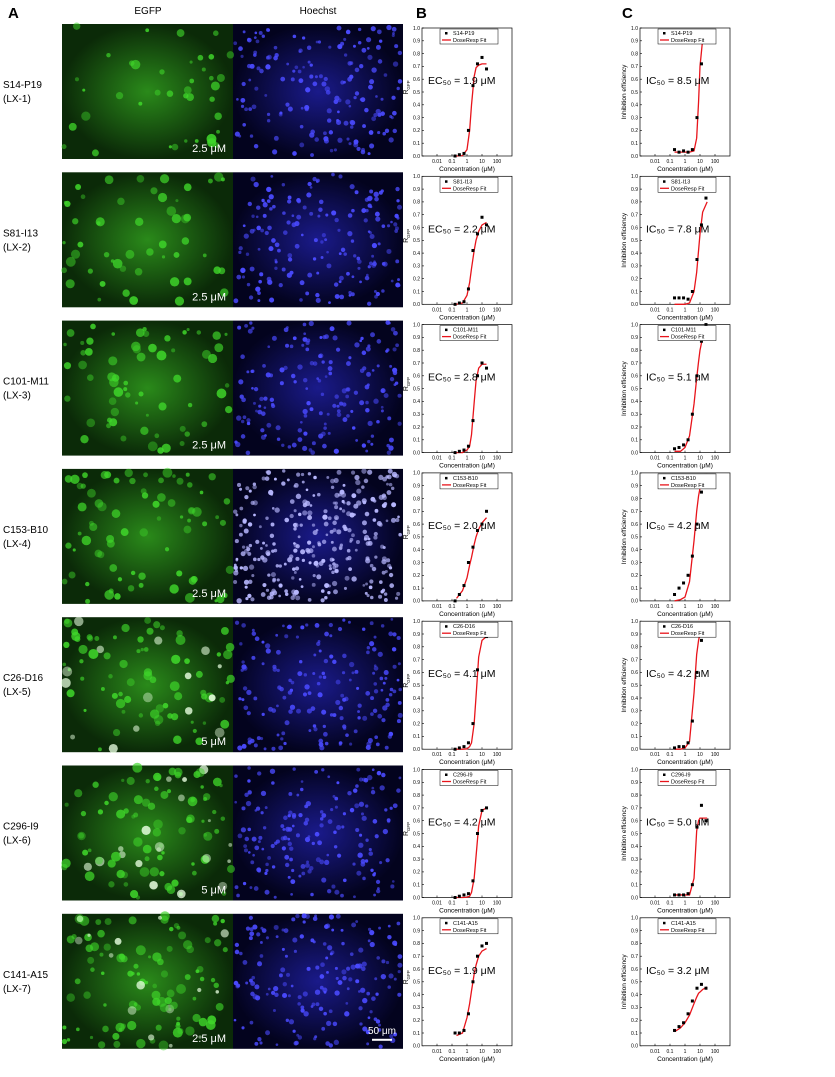  Describe the element at coordinates (416, 351) in the screenshot. I see `y-tick-label: 0.8` at that location.